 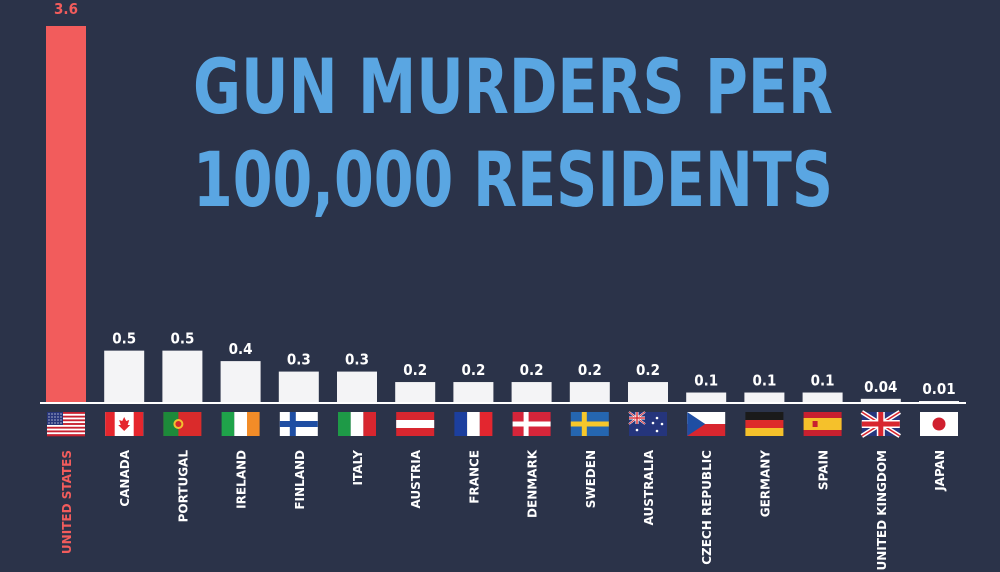 What do you see at coordinates (415, 370) in the screenshot?
I see `value-label-austria: 0.2` at bounding box center [415, 370].